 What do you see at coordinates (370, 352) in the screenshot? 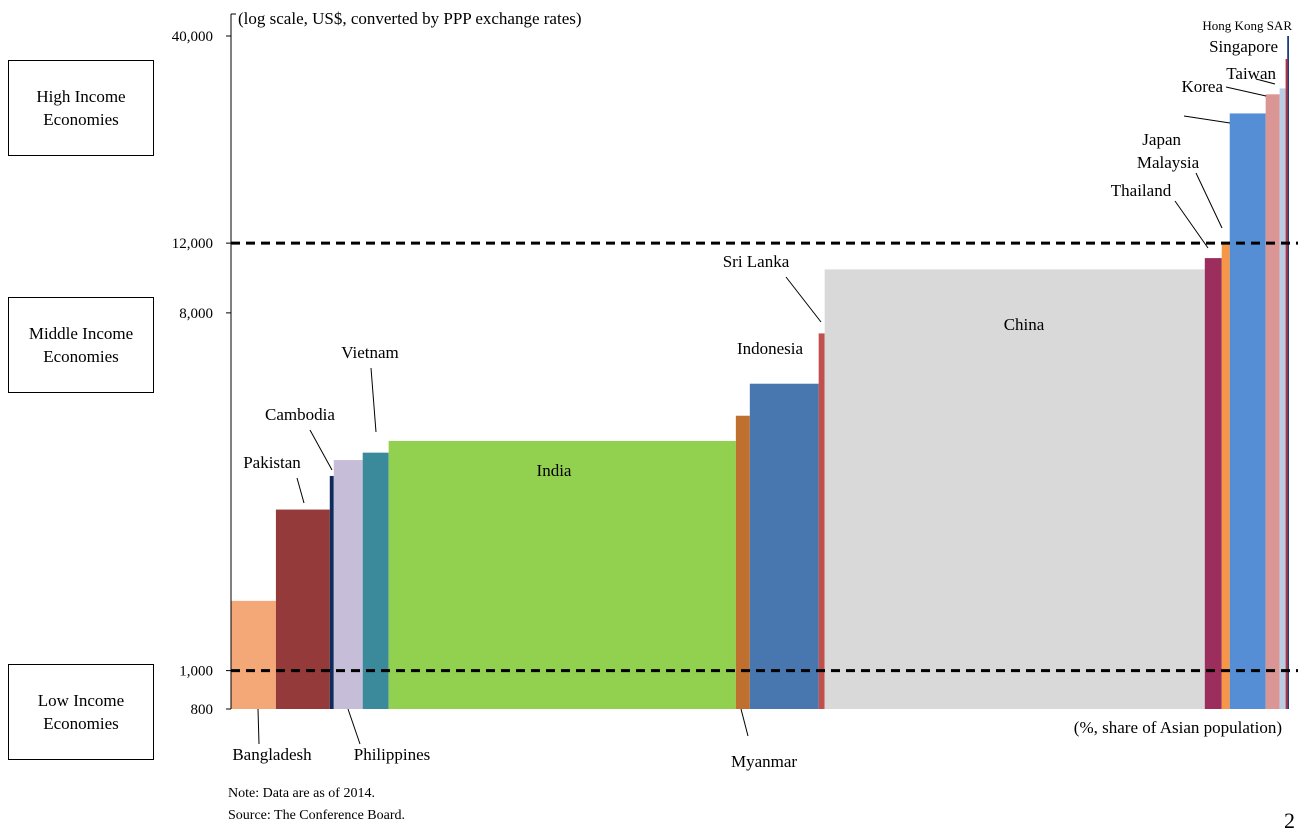
I see `bar-label-vietnam: Vietnam` at bounding box center [370, 352].